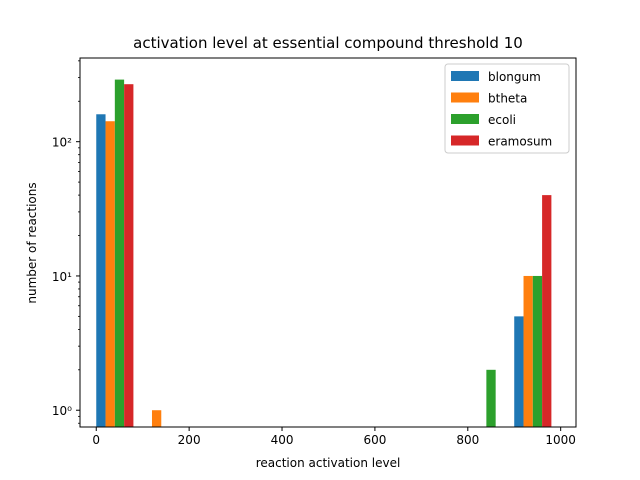  Describe the element at coordinates (507, 99) in the screenshot. I see `legend-label-btheta: btheta` at that location.